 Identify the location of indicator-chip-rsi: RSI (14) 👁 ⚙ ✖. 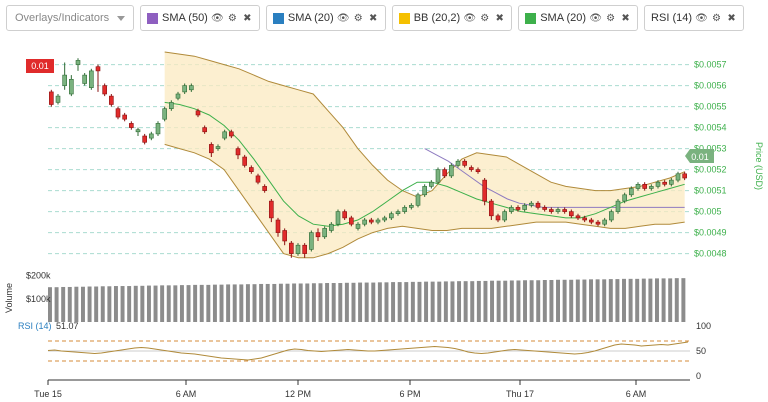
(694, 18).